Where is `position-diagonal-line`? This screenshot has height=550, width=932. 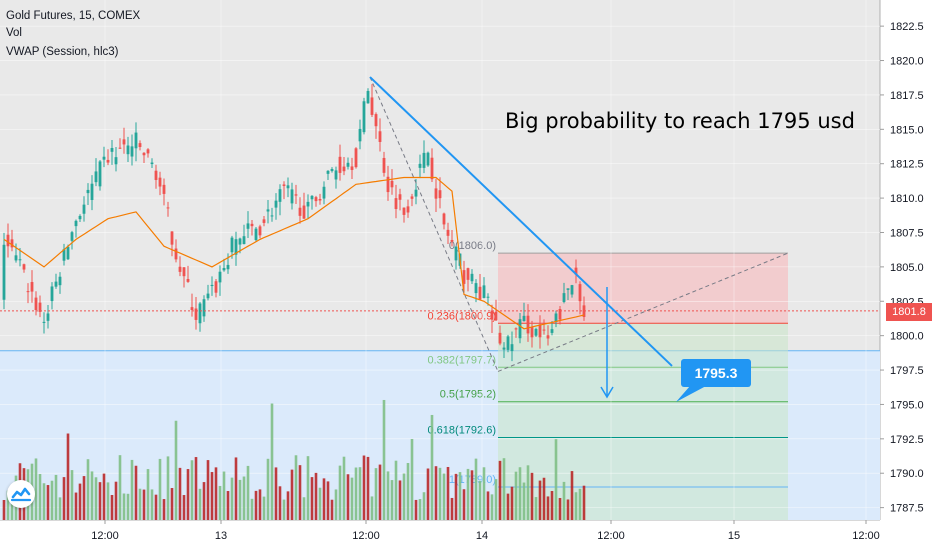 position-diagonal-line is located at coordinates (643, 312).